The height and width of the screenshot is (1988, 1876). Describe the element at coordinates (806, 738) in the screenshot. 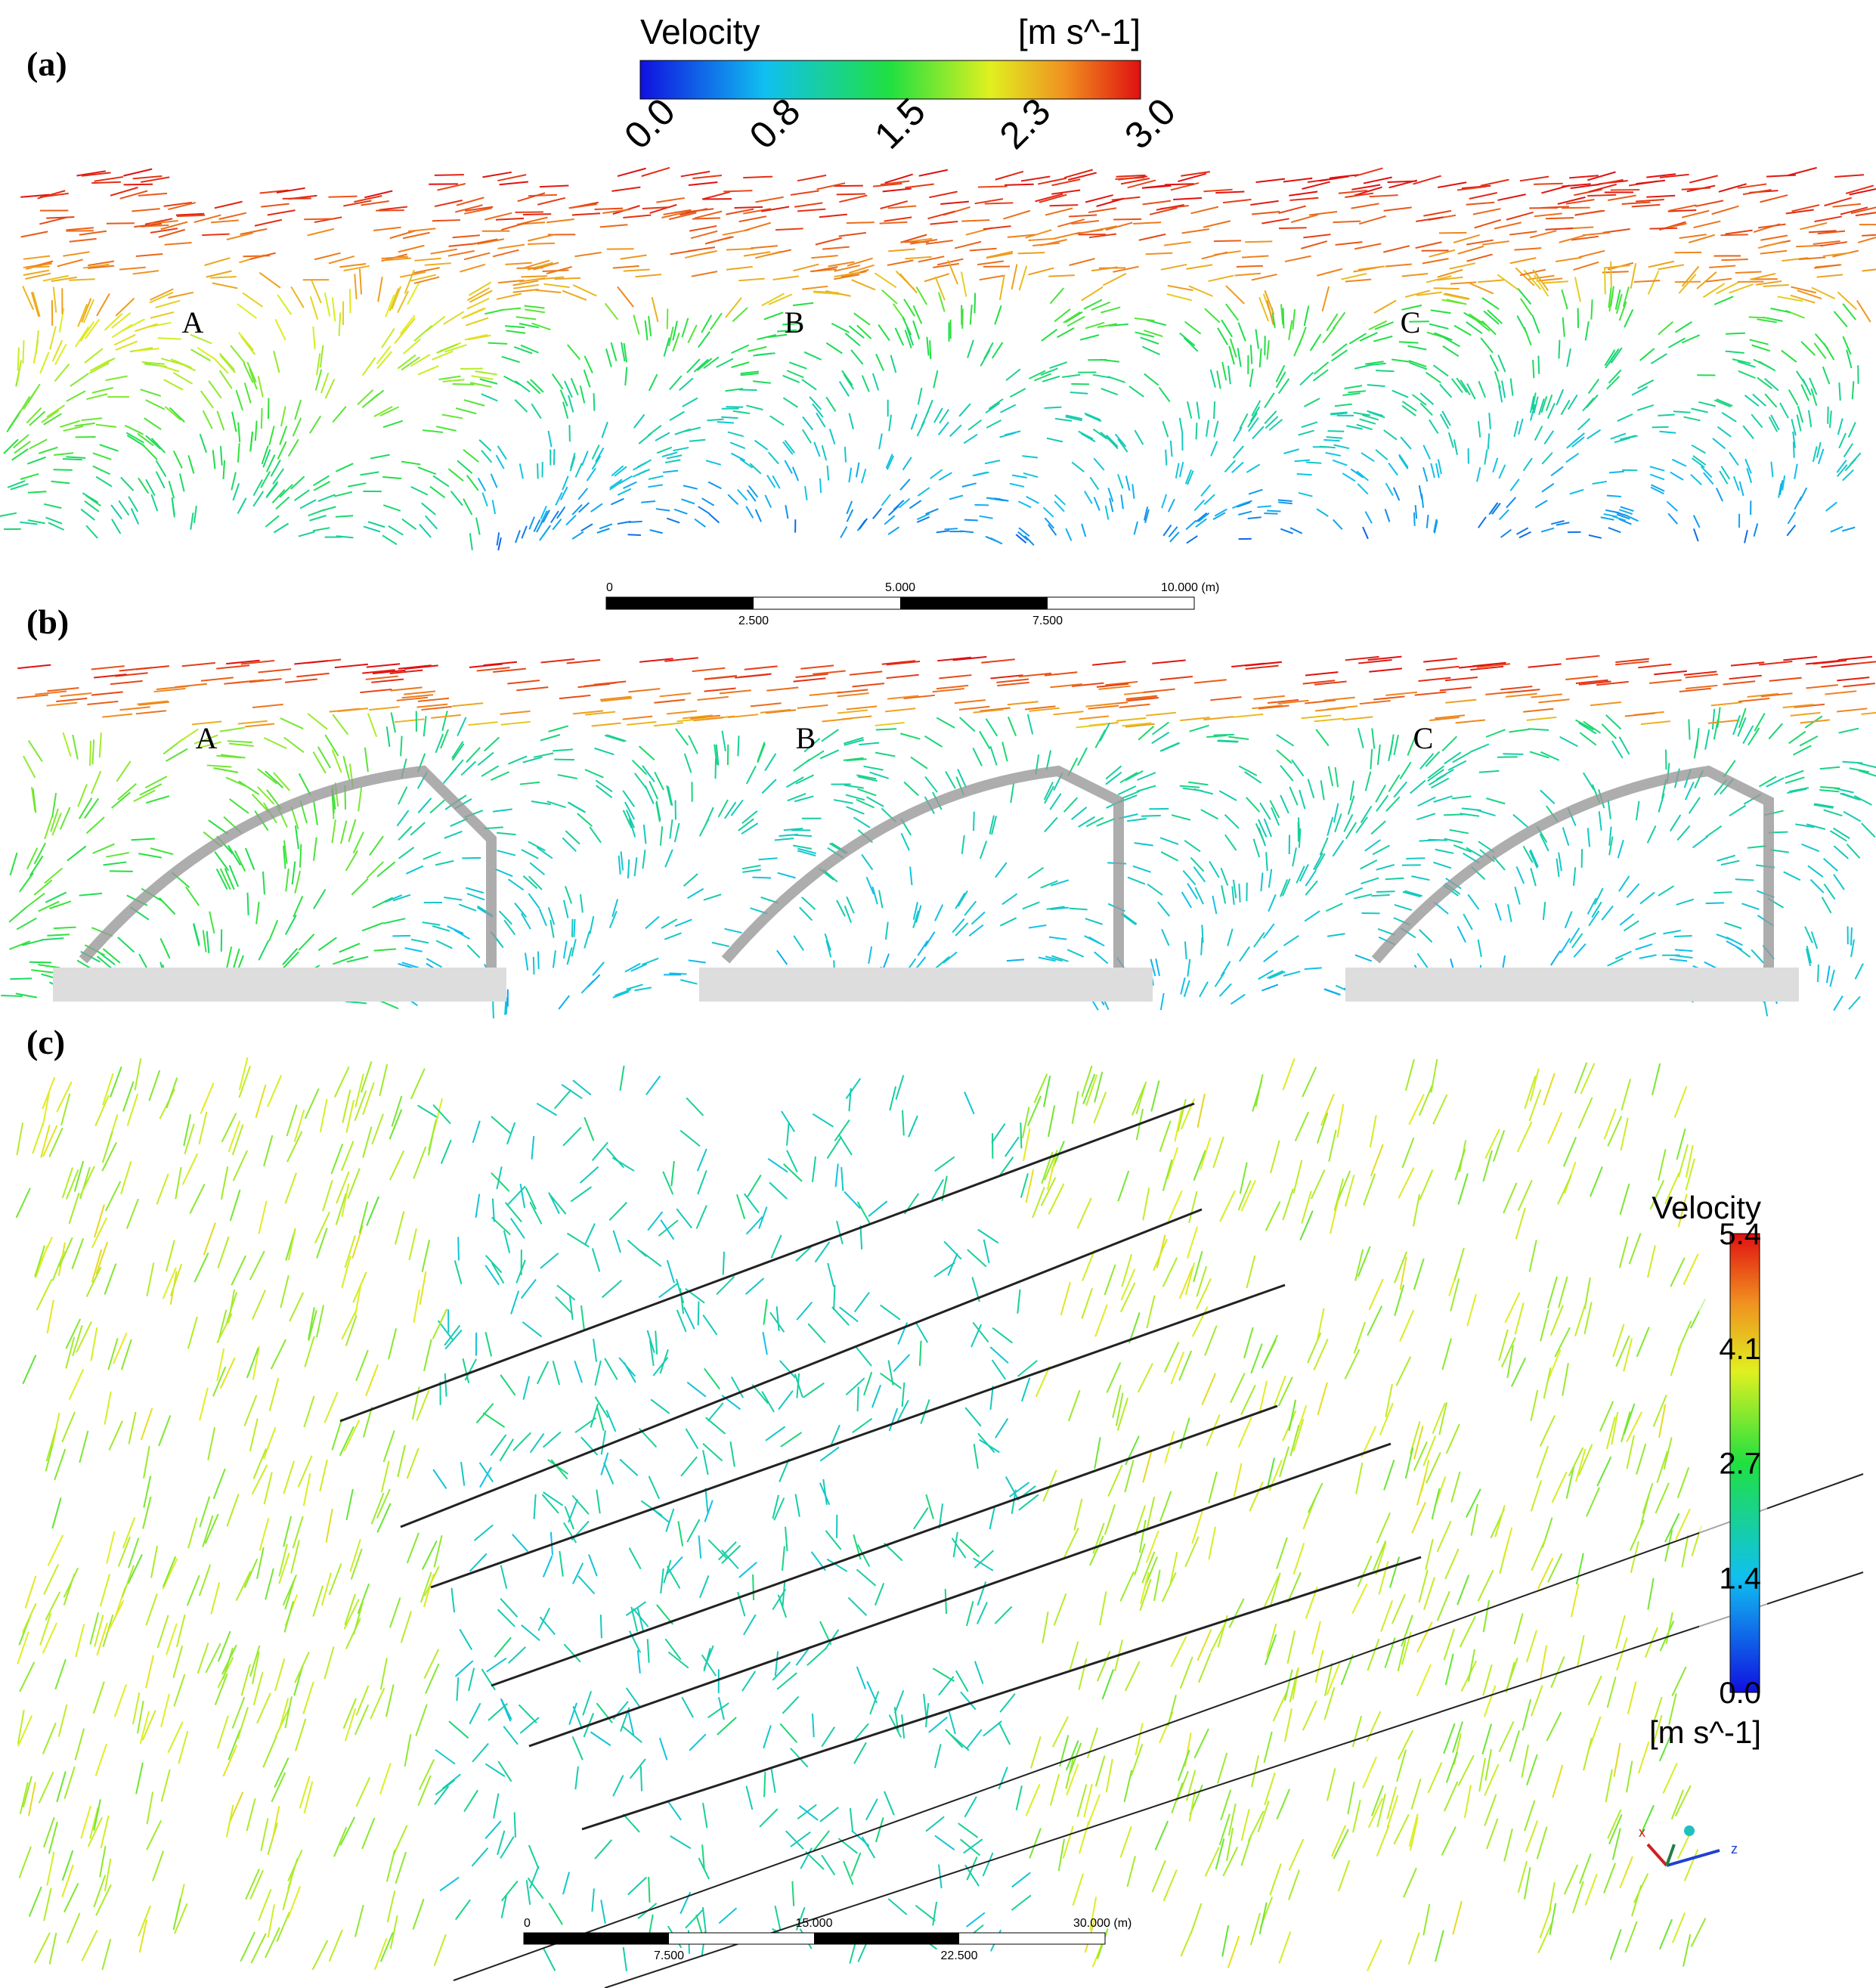

I see `region-label: B` at that location.